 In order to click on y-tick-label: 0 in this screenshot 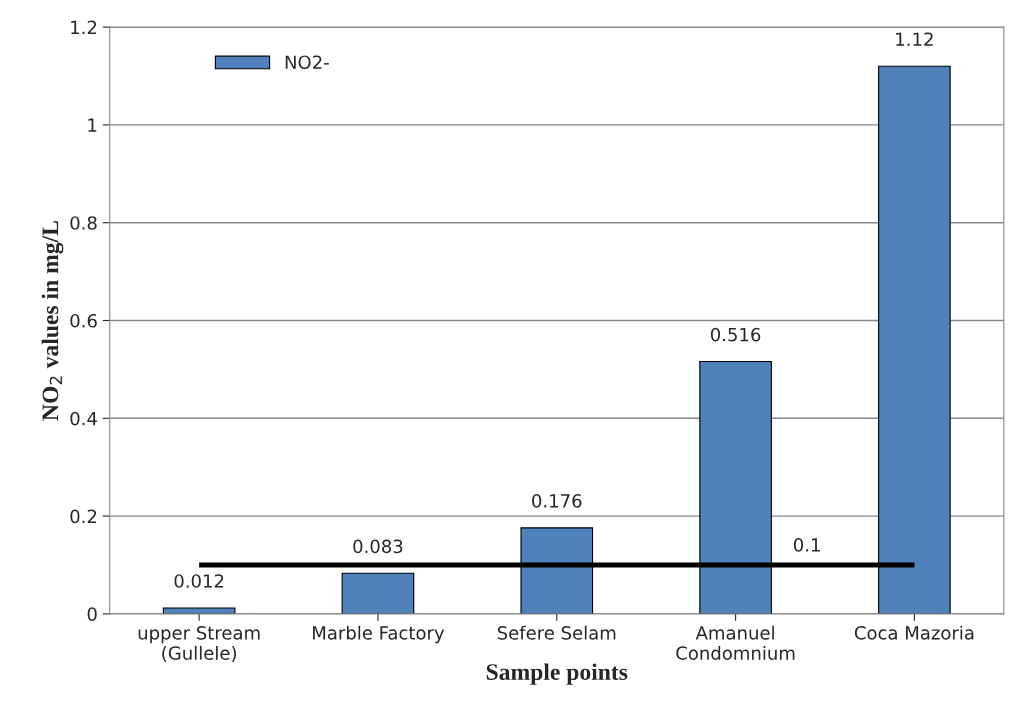, I will do `click(92, 614)`.